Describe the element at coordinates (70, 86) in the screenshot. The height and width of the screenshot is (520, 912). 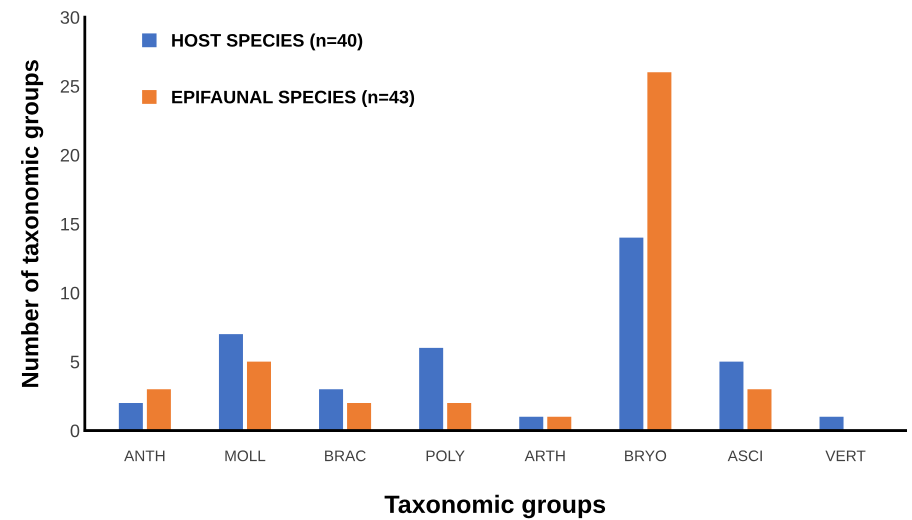
I see `y-tick-label: 25` at that location.